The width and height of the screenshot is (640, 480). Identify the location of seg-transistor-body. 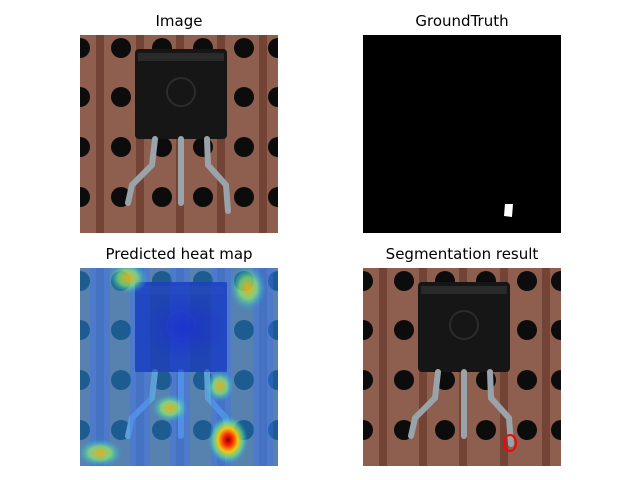
(464, 327).